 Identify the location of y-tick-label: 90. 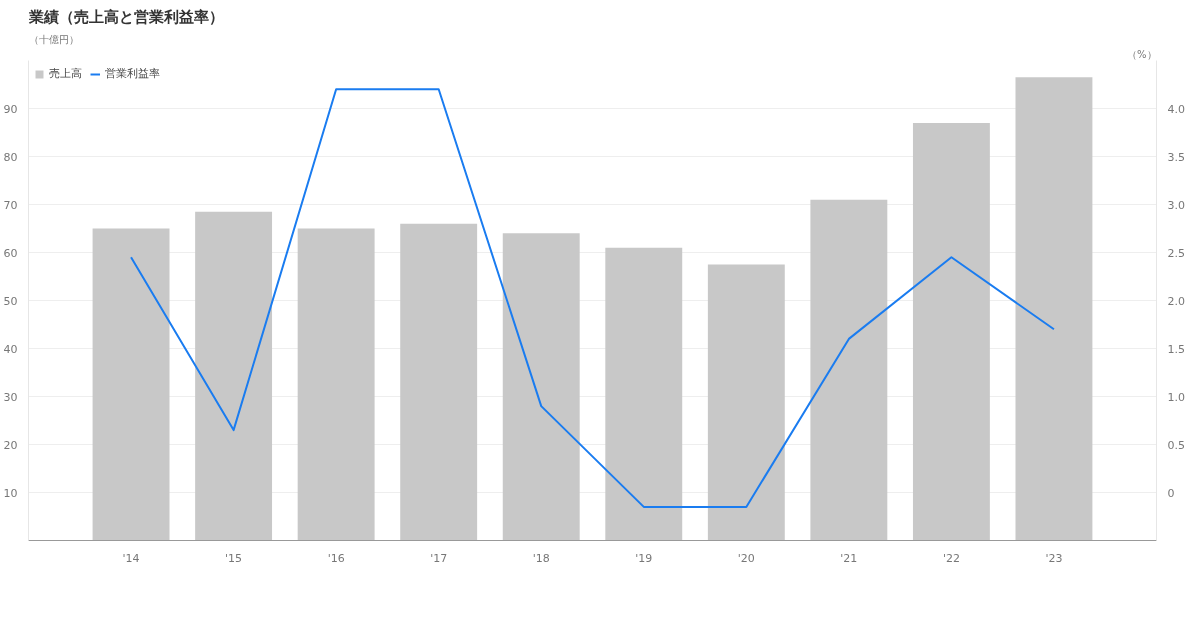
(10, 109).